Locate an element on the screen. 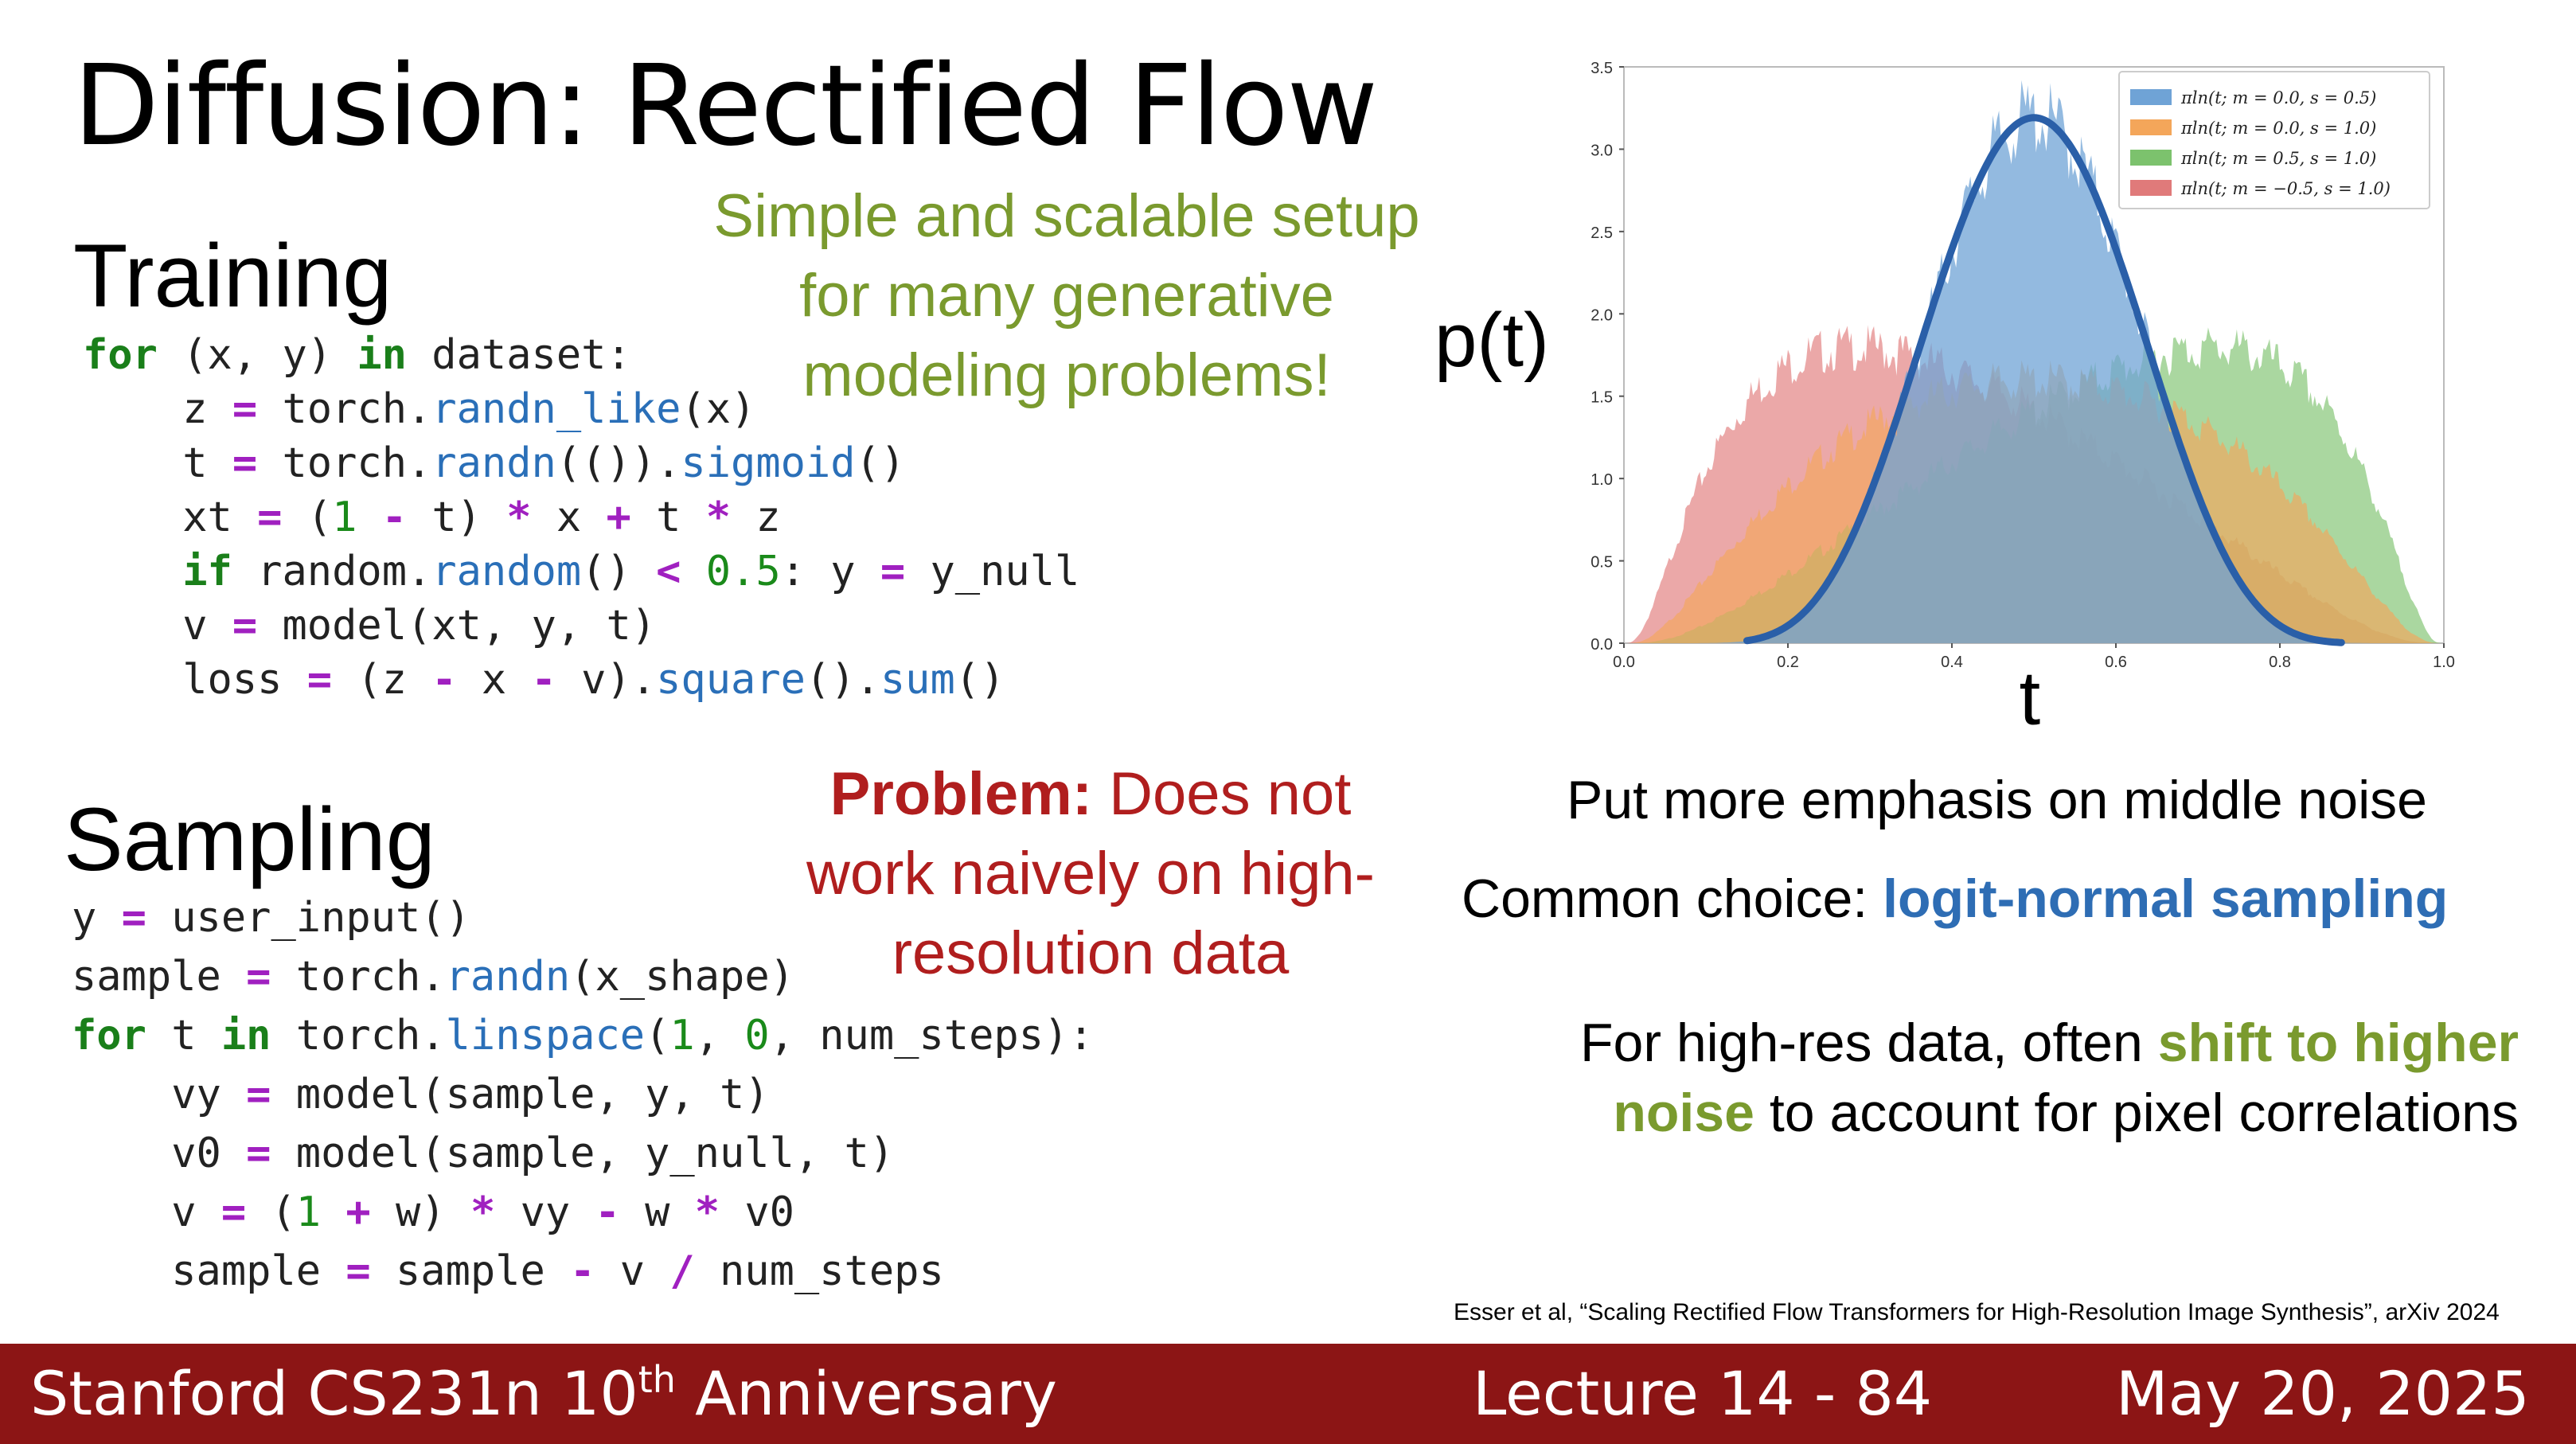 The height and width of the screenshot is (1444, 2576). highres-suffix: to account for pixel correlations is located at coordinates (2136, 1113).